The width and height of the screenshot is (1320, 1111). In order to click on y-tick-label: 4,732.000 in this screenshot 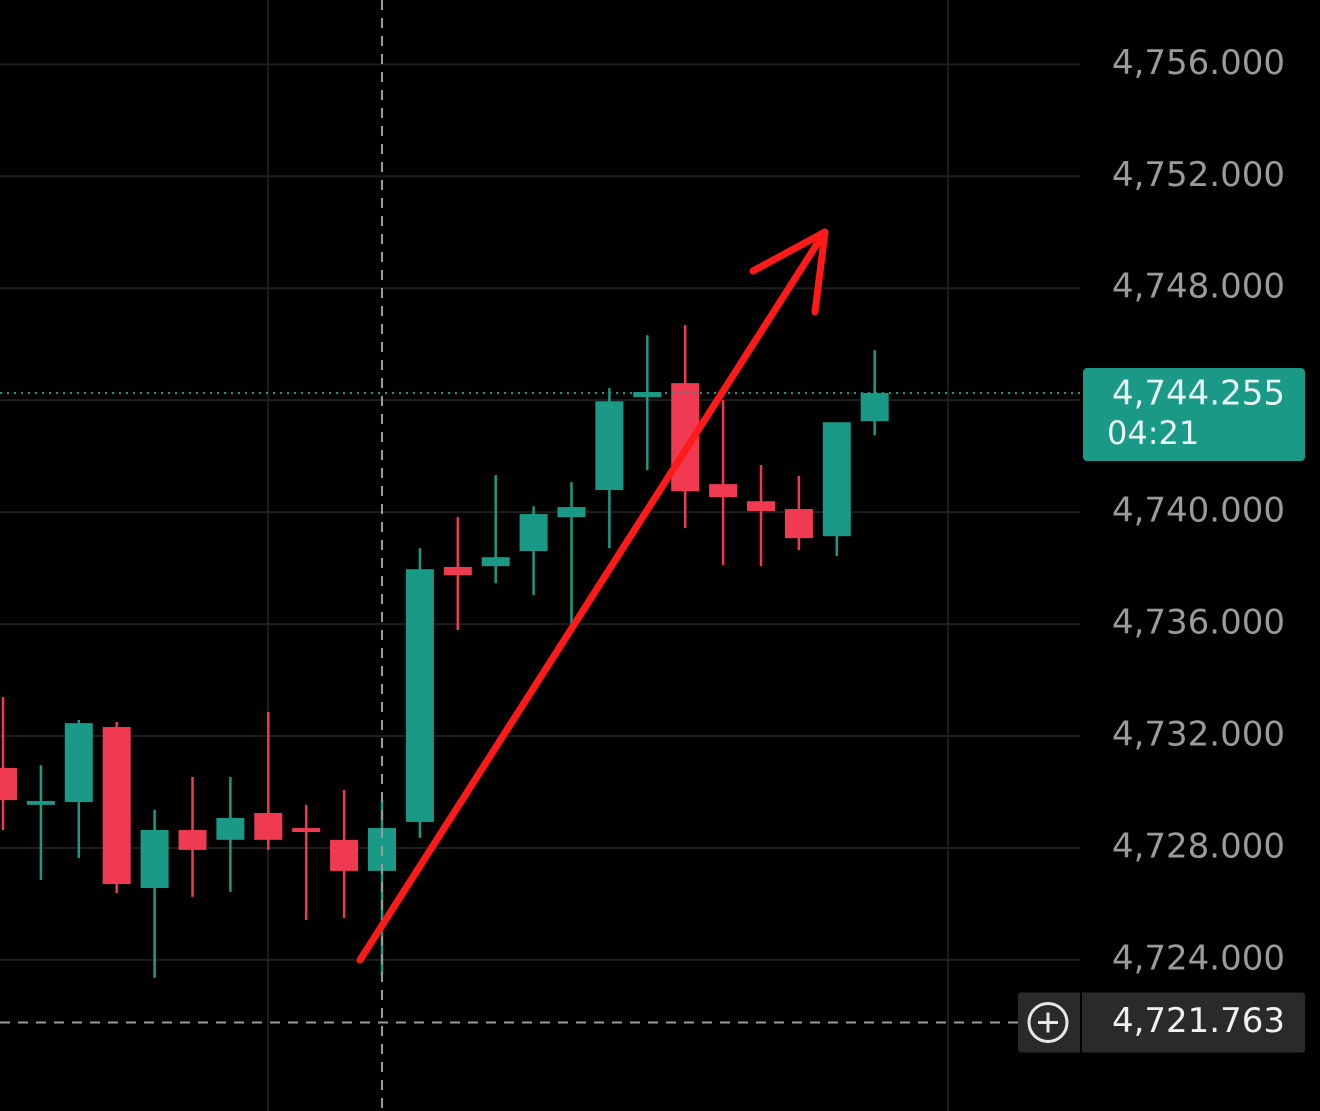, I will do `click(1198, 735)`.